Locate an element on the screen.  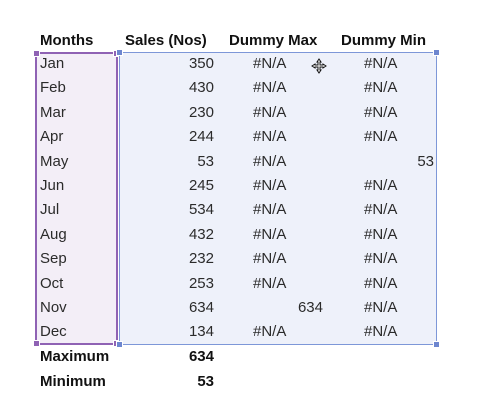
minimum-row: Minimum 53 is located at coordinates (249, 382).